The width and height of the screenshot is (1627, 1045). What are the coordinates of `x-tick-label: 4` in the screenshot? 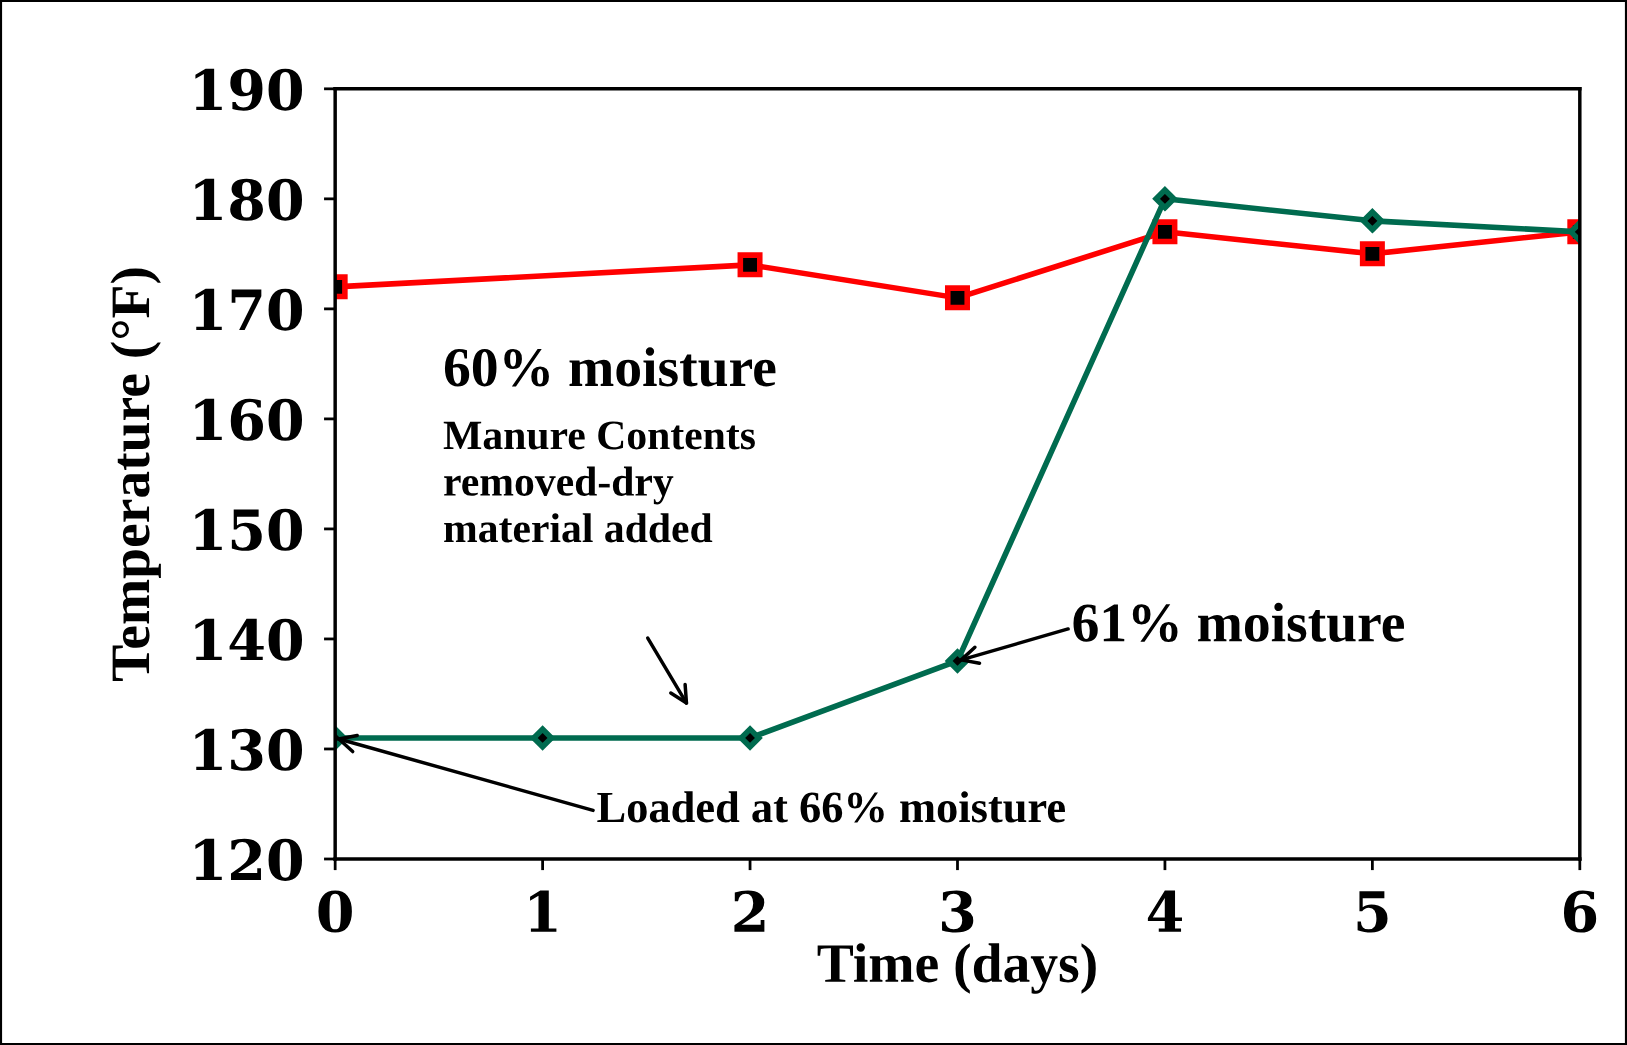 It's located at (1164, 911).